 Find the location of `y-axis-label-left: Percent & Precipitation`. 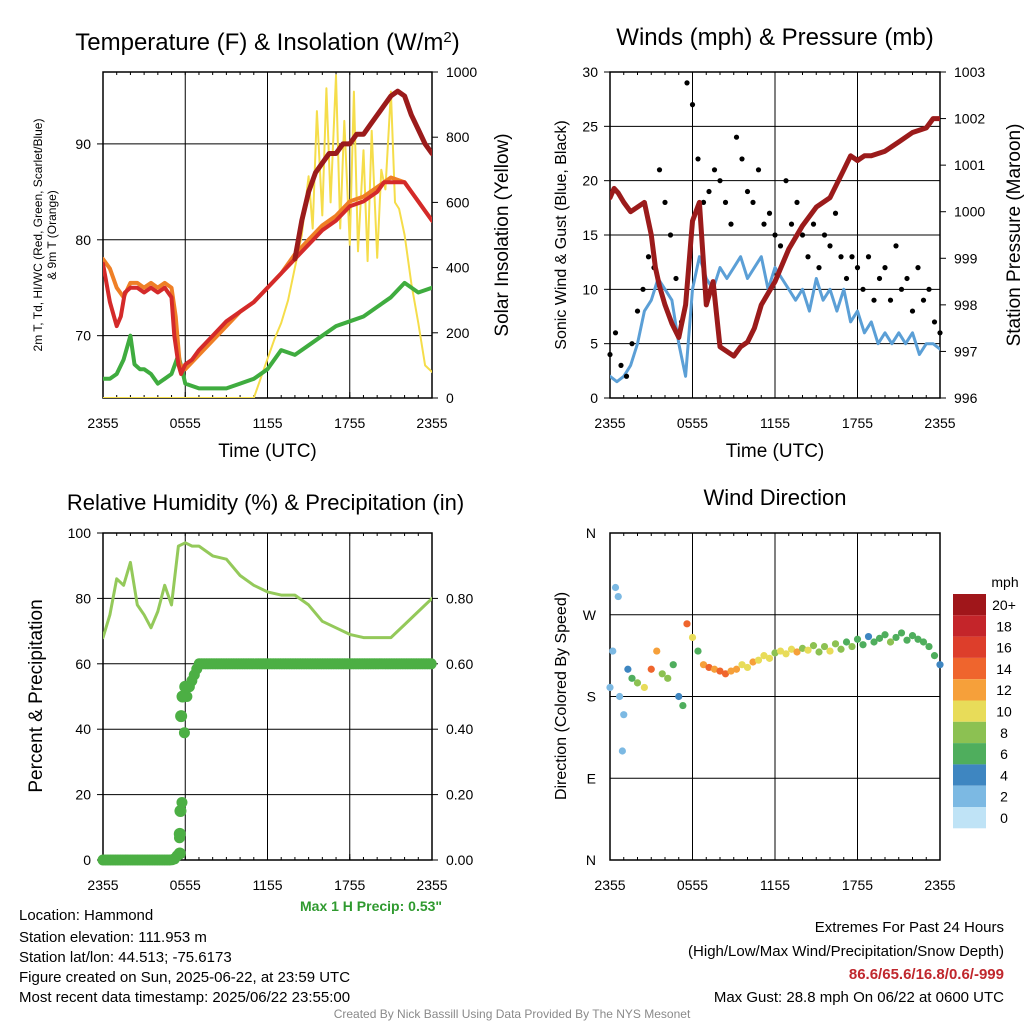

y-axis-label-left: Percent & Precipitation is located at coordinates (36, 695).